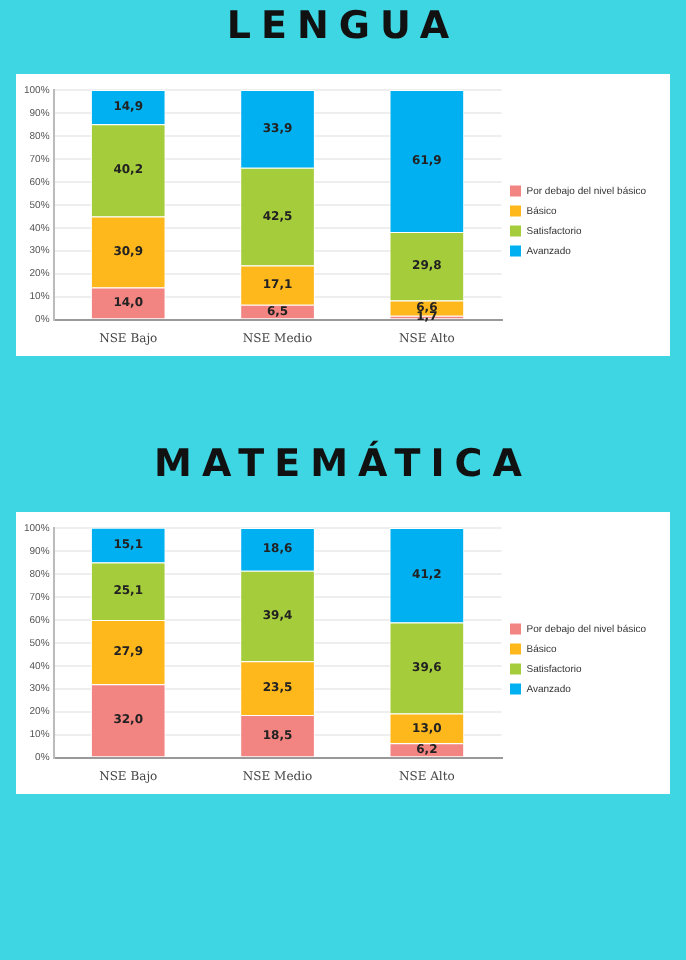  Describe the element at coordinates (343, 464) in the screenshot. I see `chart-title: MATEMÁTICA` at that location.